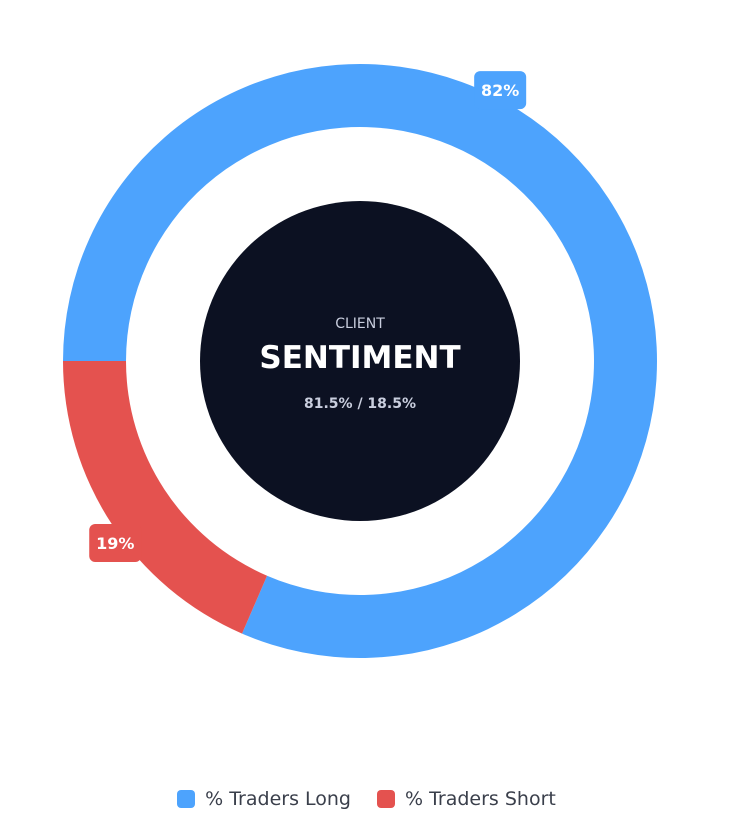 The height and width of the screenshot is (835, 733). Describe the element at coordinates (165, 497) in the screenshot. I see `donut-slice-short` at that location.